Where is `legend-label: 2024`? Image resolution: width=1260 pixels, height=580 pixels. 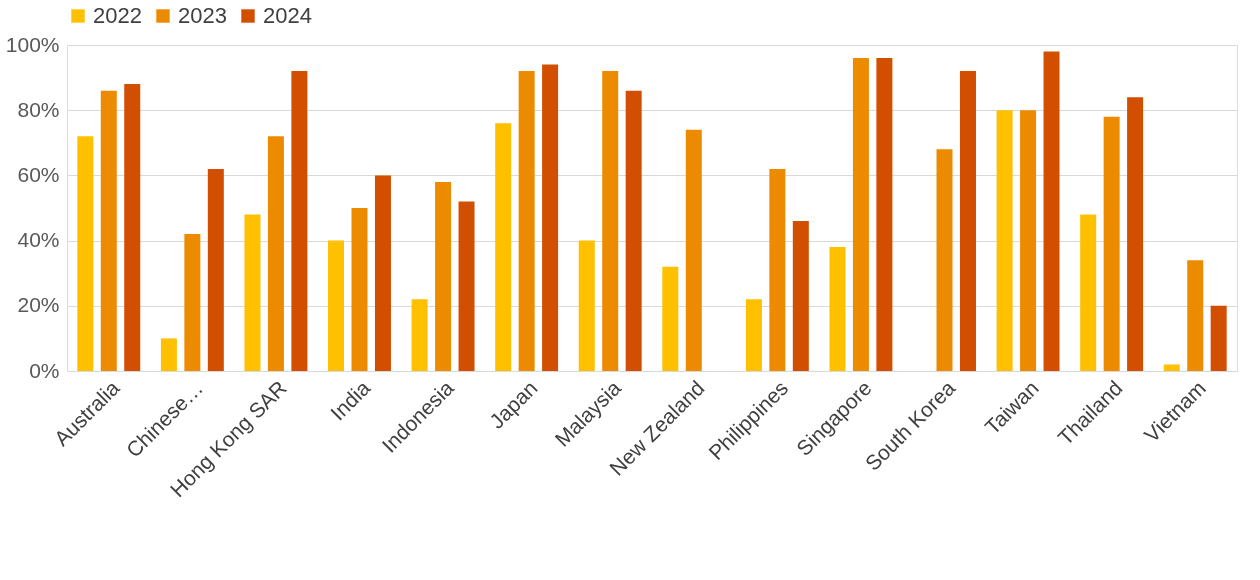
legend-label: 2024 is located at coordinates (287, 15).